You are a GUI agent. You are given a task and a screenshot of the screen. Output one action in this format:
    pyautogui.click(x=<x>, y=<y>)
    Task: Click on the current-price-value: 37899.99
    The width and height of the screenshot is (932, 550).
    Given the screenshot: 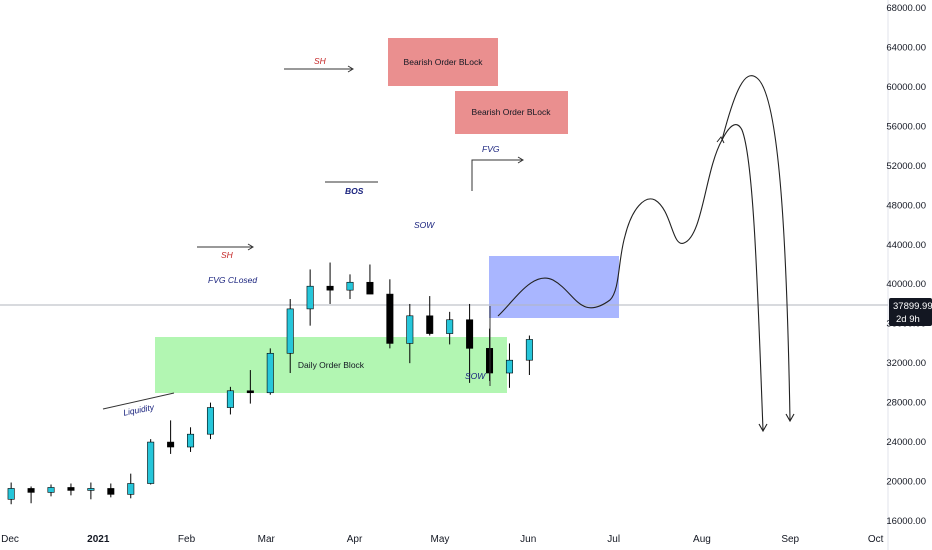 What is the action you would take?
    pyautogui.click(x=912, y=306)
    